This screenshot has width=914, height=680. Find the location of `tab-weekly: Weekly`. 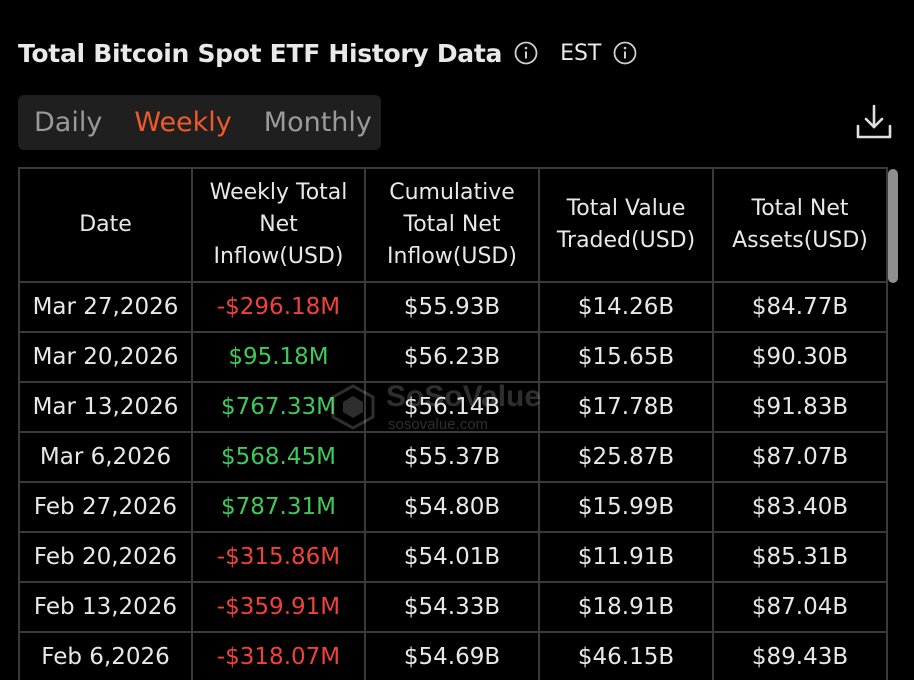

tab-weekly: Weekly is located at coordinates (183, 122).